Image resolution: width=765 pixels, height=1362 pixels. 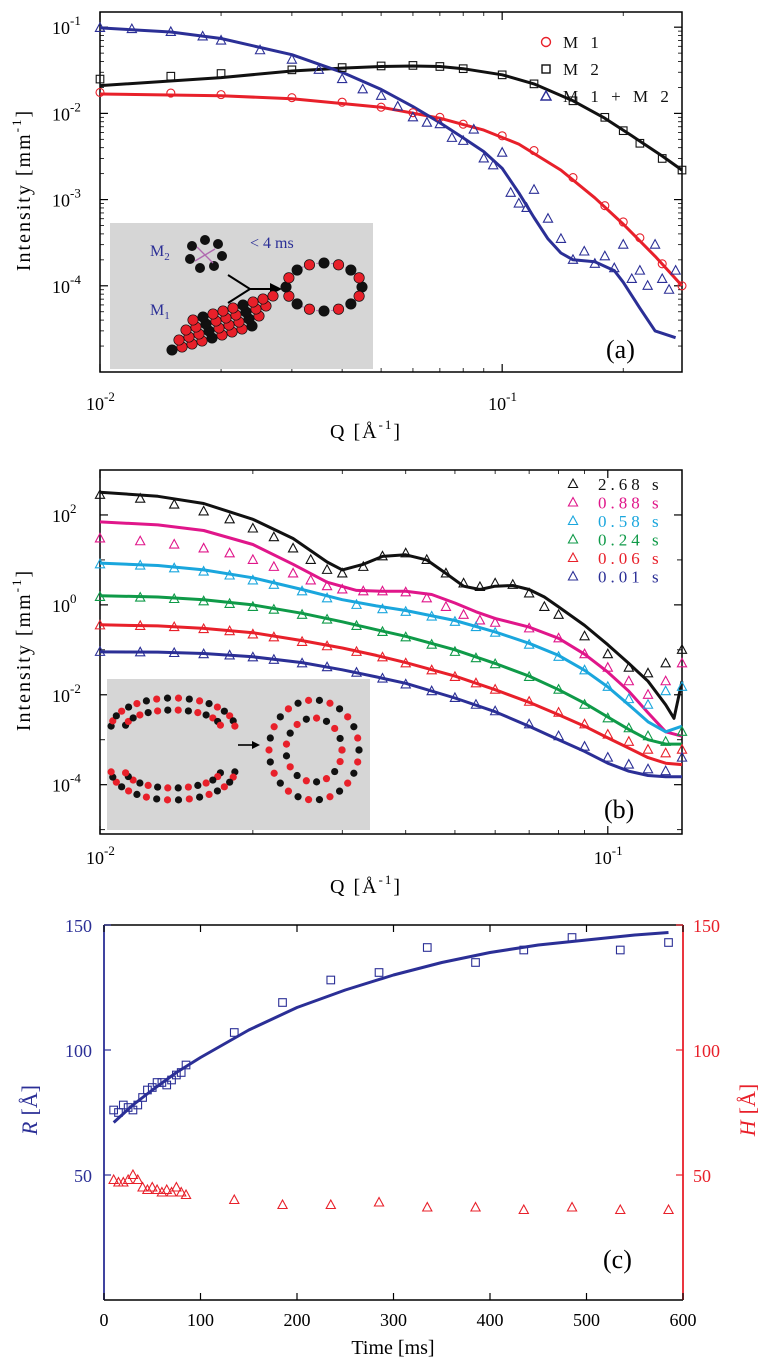 What do you see at coordinates (272, 243) in the screenshot?
I see `inset-a-time: < 4 ms` at bounding box center [272, 243].